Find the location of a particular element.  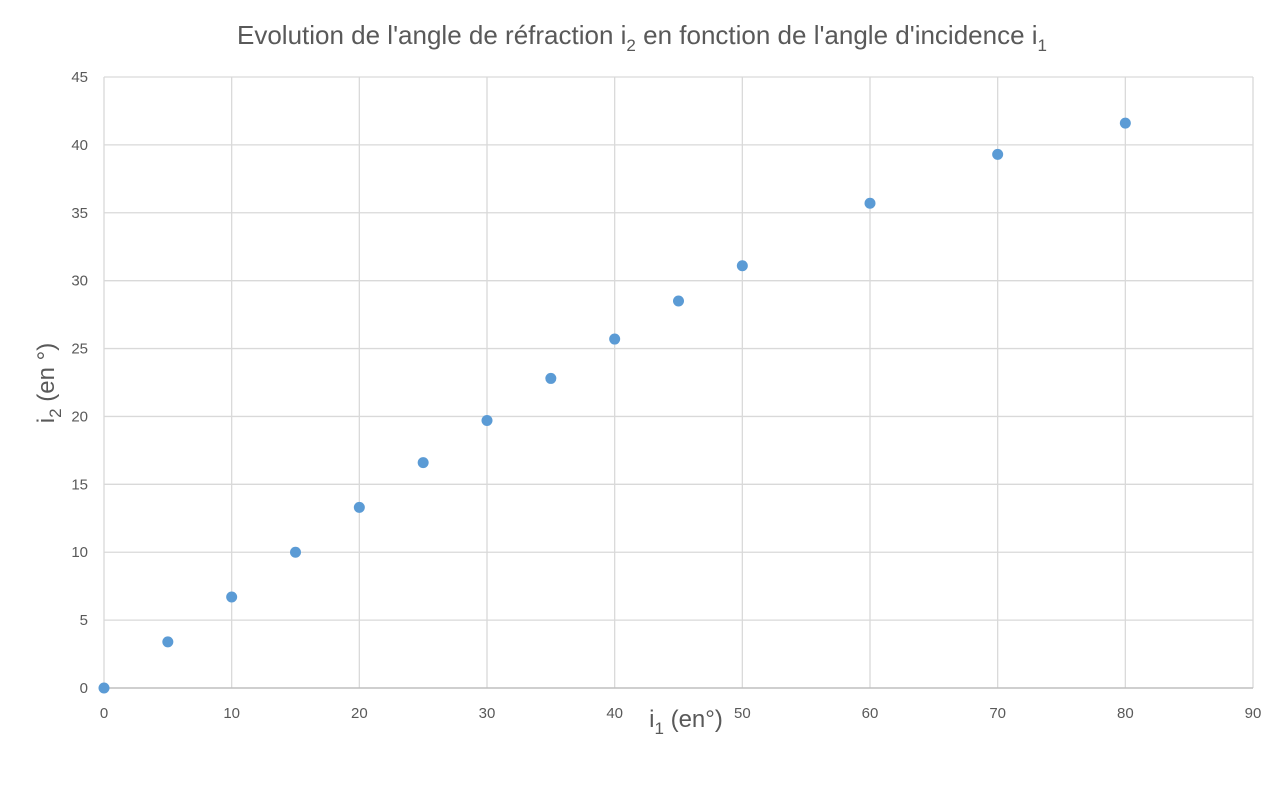

x-tick-label: 0 is located at coordinates (104, 713).